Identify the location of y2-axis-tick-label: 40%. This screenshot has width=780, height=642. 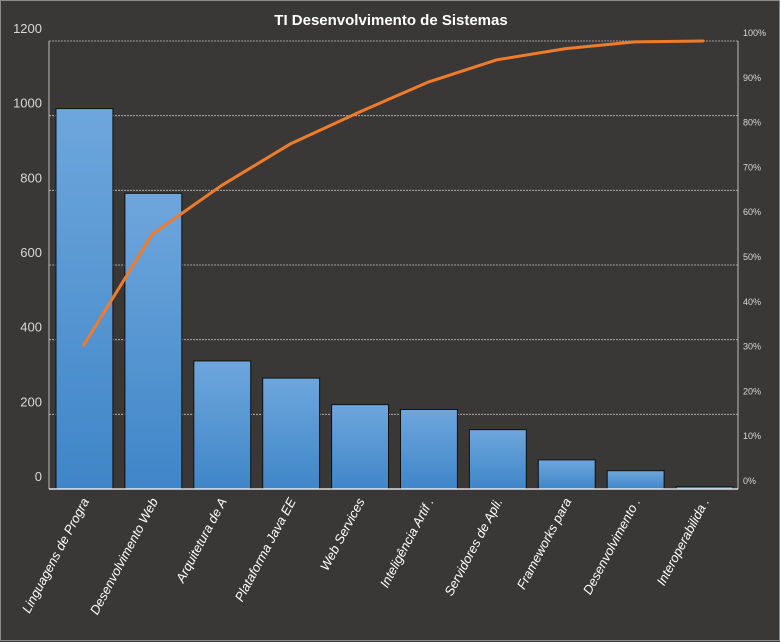
(752, 302).